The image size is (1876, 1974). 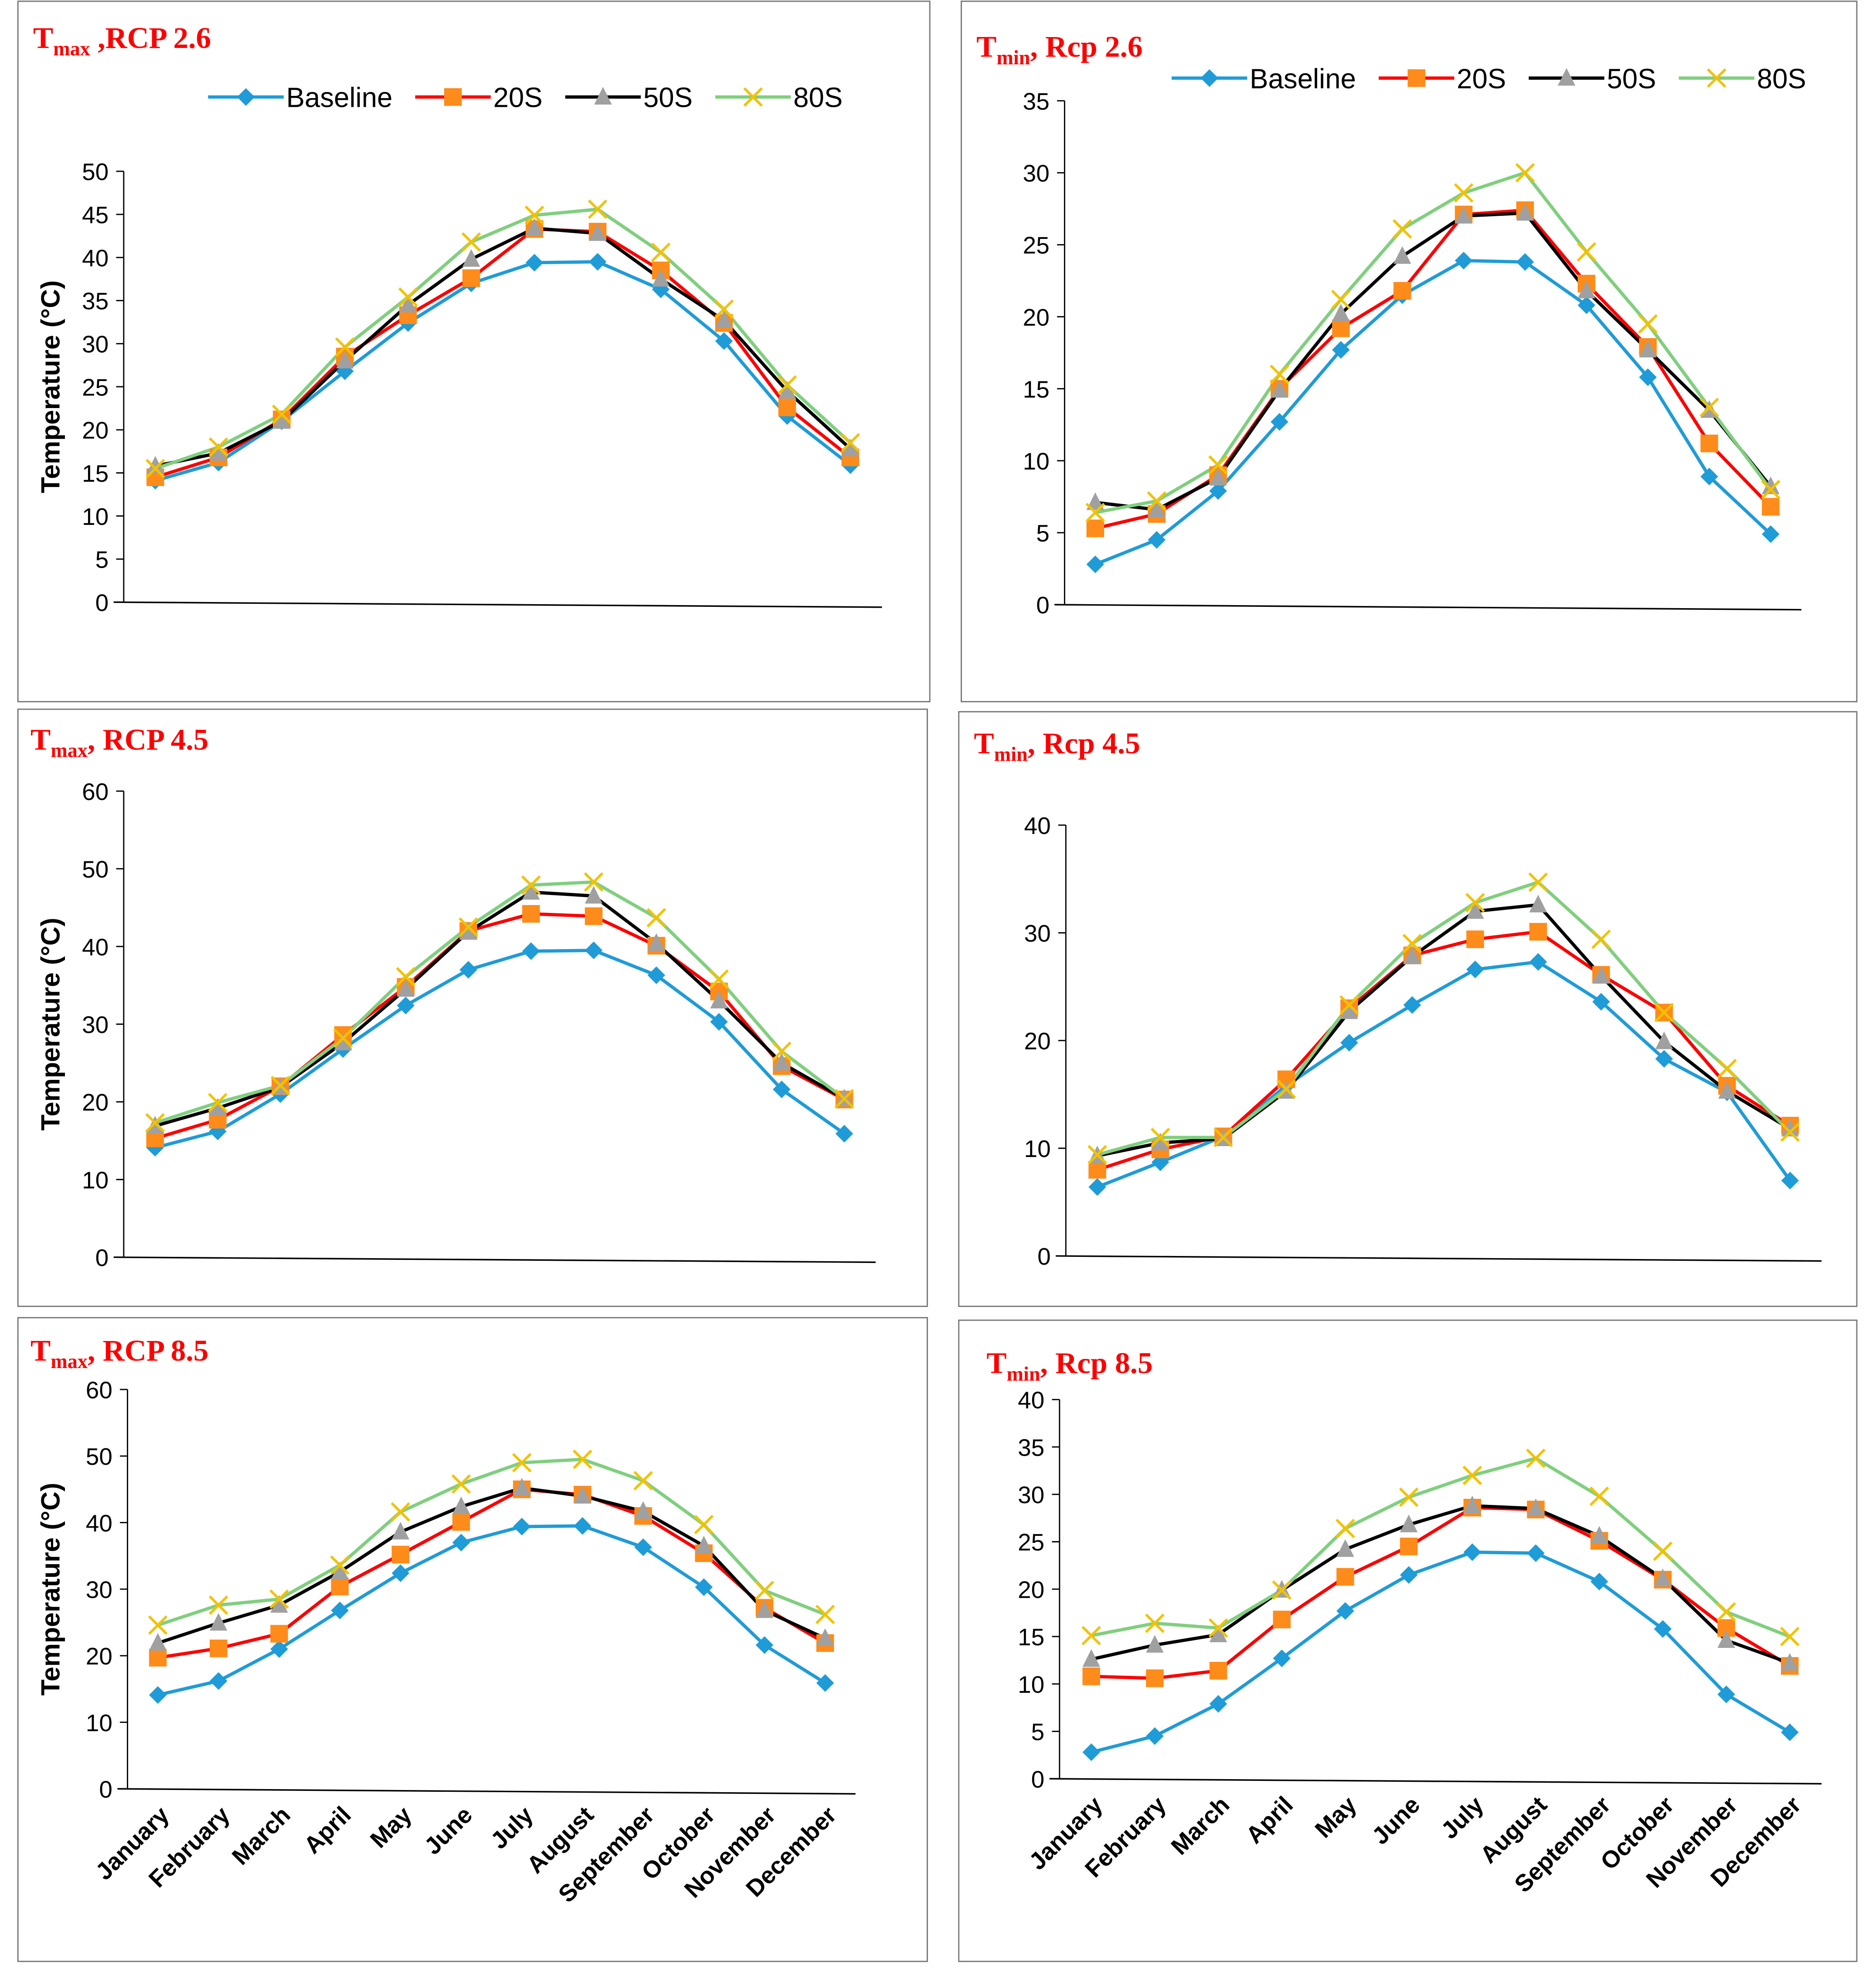 I want to click on legend-label: Baseline, so click(x=339, y=97).